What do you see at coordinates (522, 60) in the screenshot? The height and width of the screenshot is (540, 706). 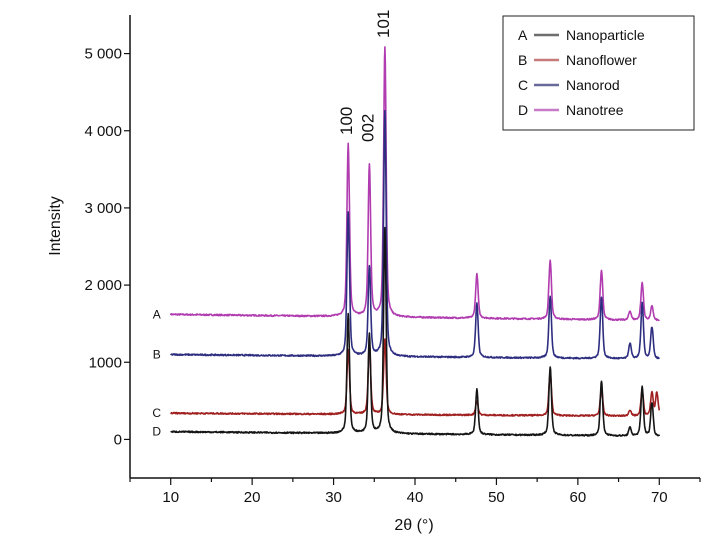 I see `legend-letter: B` at bounding box center [522, 60].